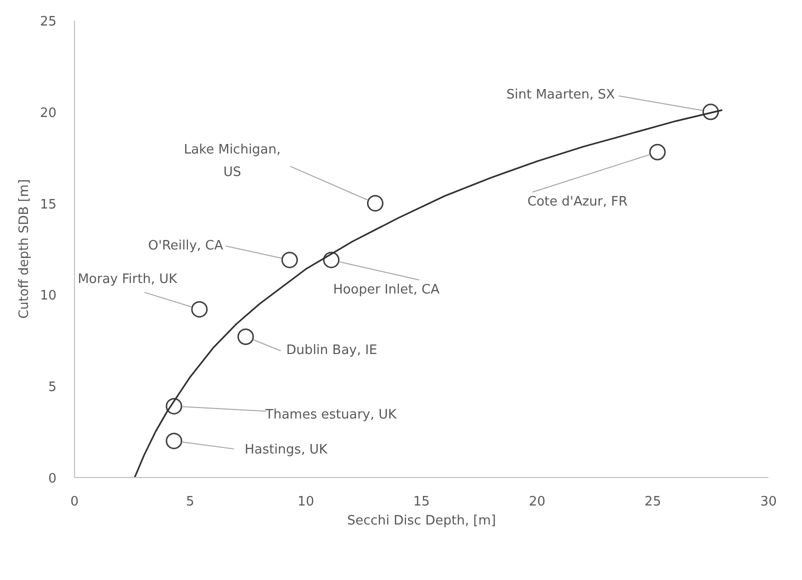 The width and height of the screenshot is (802, 580). I want to click on y-tick-label: 25, so click(48, 22).